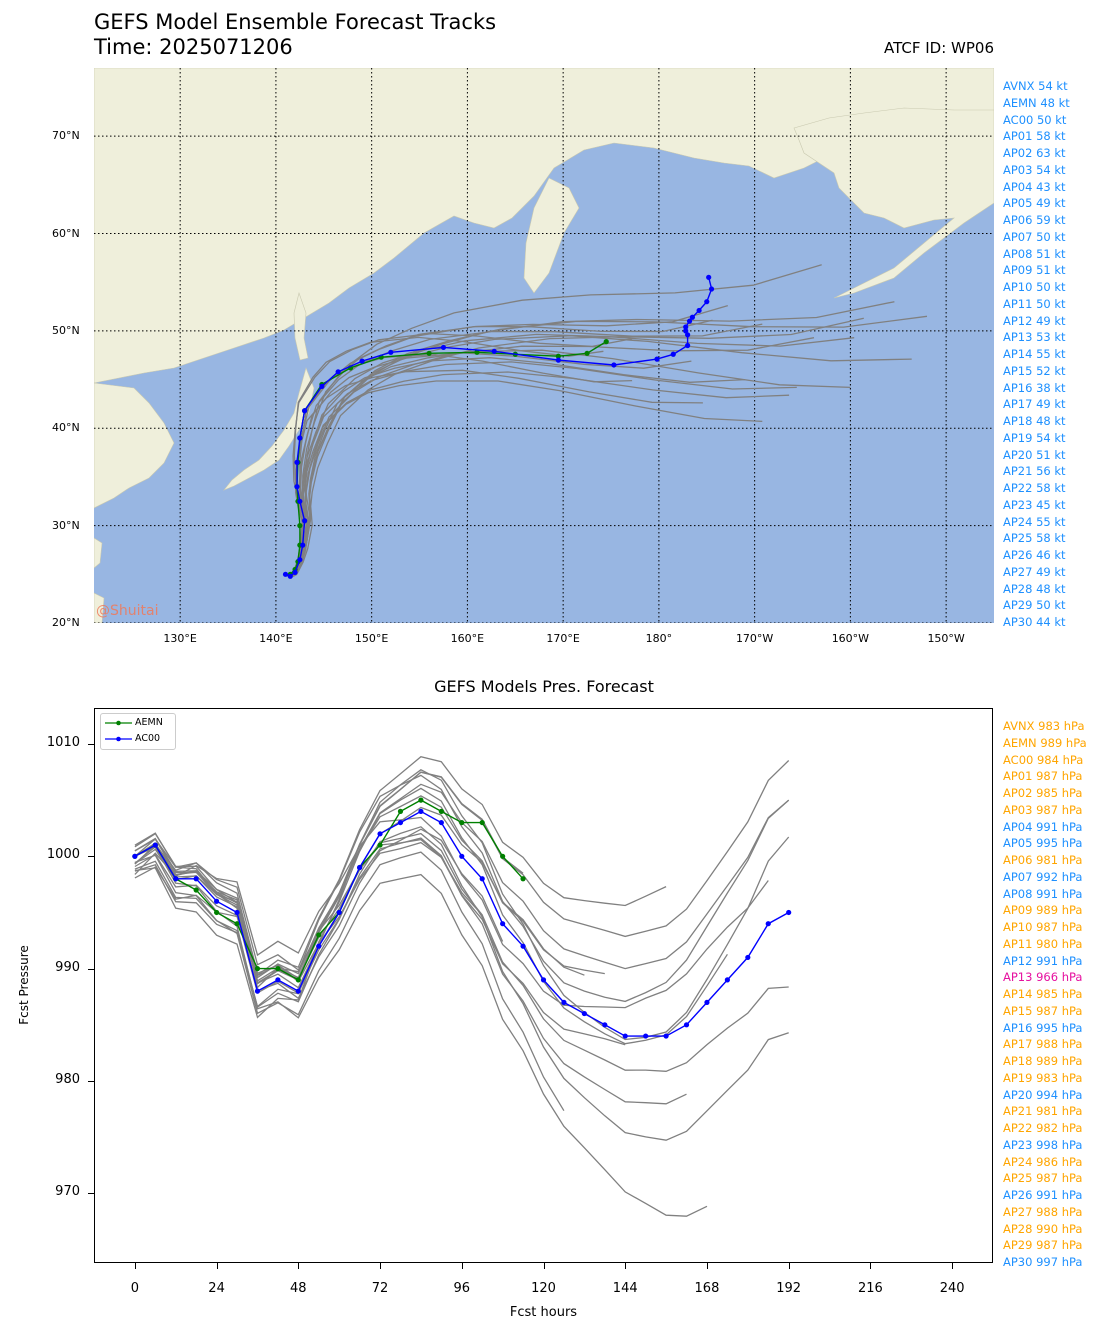  Describe the element at coordinates (67, 967) in the screenshot. I see `y-tick-label: 990` at that location.